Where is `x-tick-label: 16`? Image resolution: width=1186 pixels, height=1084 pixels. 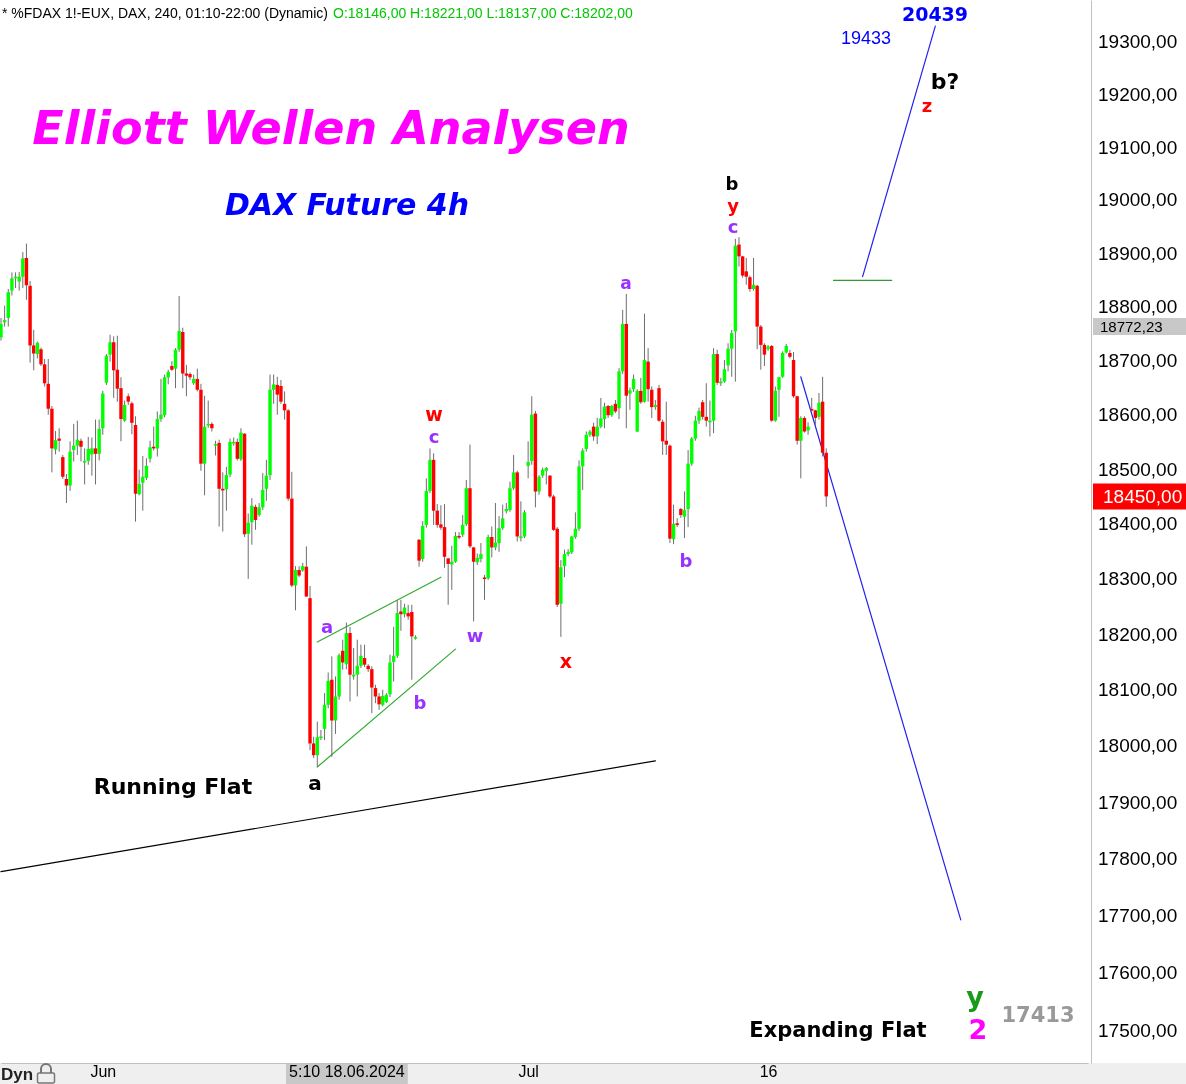
x-tick-label: 16 is located at coordinates (768, 1072).